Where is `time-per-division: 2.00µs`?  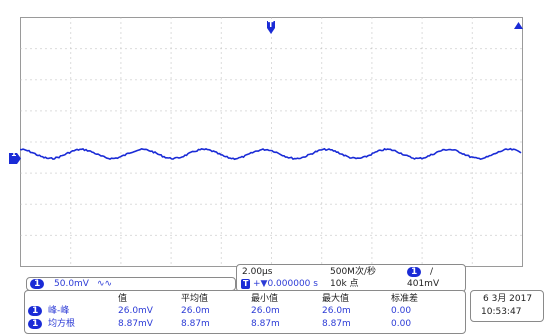 time-per-division: 2.00µs is located at coordinates (257, 272).